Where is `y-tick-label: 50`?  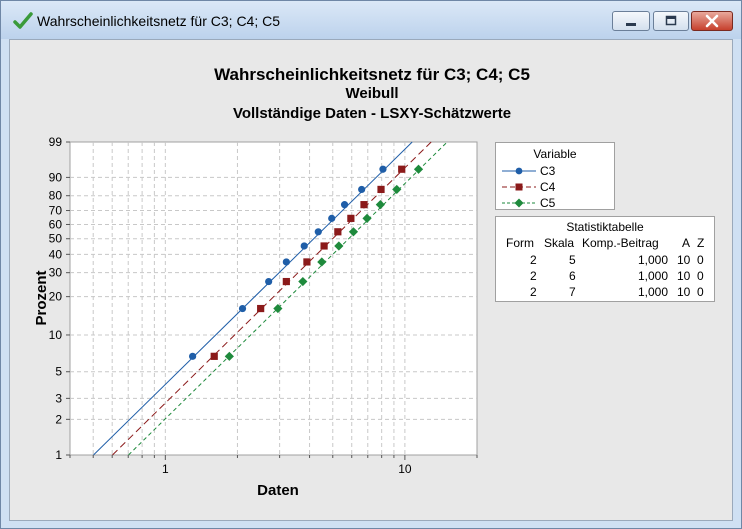
y-tick-label: 50 is located at coordinates (56, 239).